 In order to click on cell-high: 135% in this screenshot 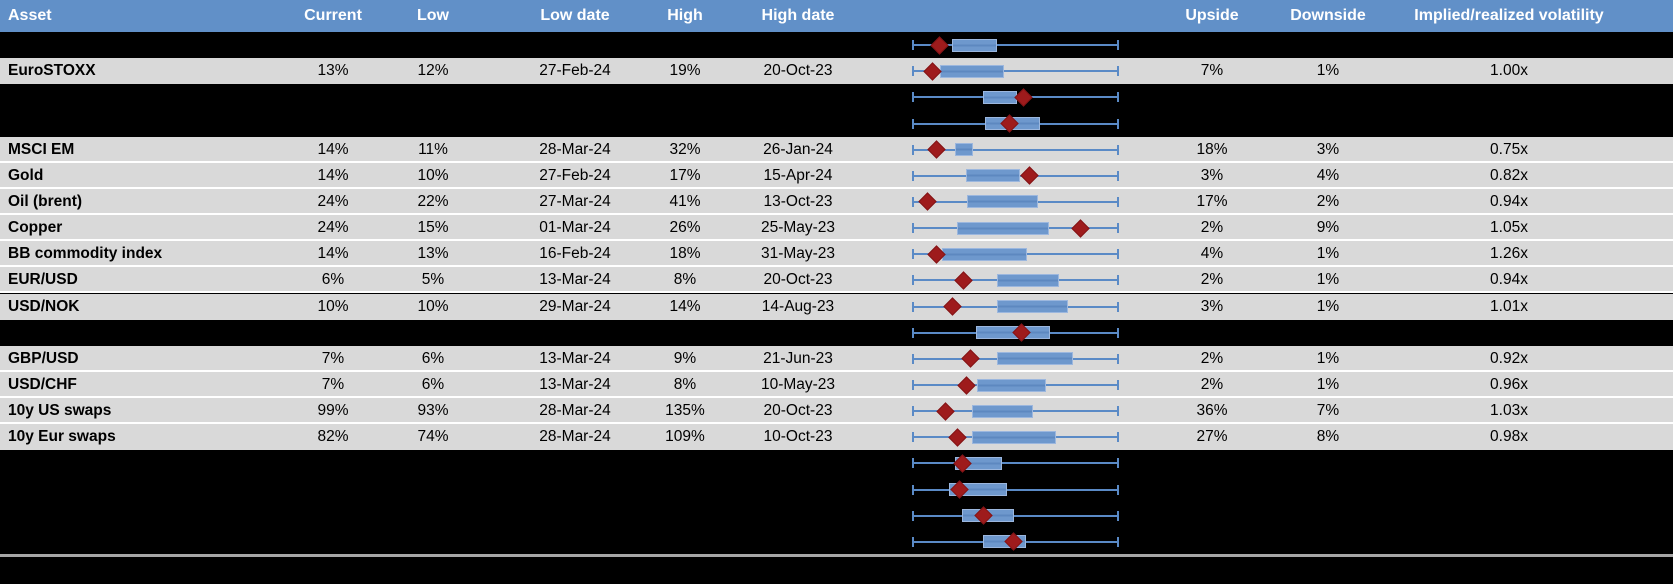, I will do `click(685, 411)`.